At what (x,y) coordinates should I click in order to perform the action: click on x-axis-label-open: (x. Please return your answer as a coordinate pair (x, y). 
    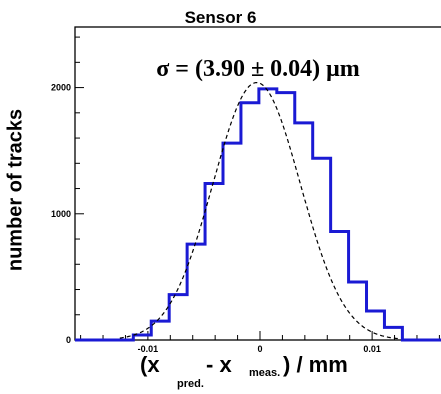
    Looking at the image, I should click on (150, 364).